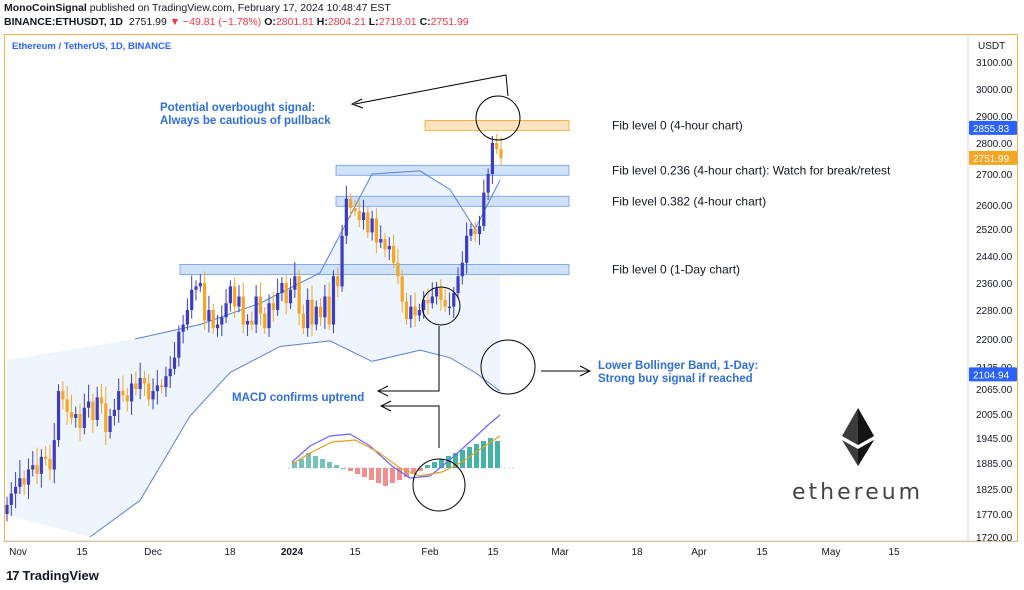 The width and height of the screenshot is (1024, 590). What do you see at coordinates (401, 450) in the screenshot?
I see `macd-panel` at bounding box center [401, 450].